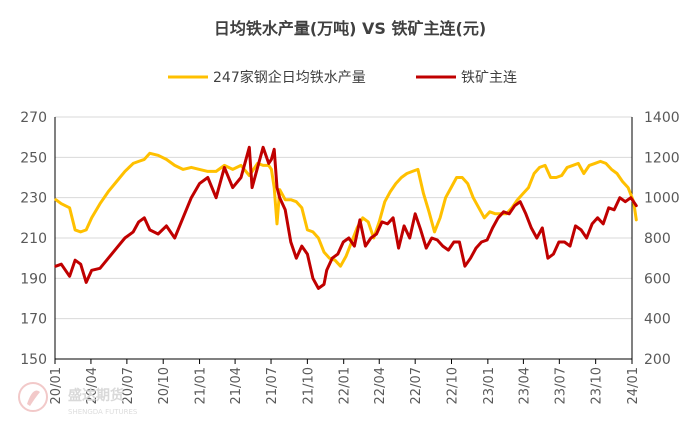  Describe the element at coordinates (657, 360) in the screenshot. I see `y-right-tick-label: 200` at that location.